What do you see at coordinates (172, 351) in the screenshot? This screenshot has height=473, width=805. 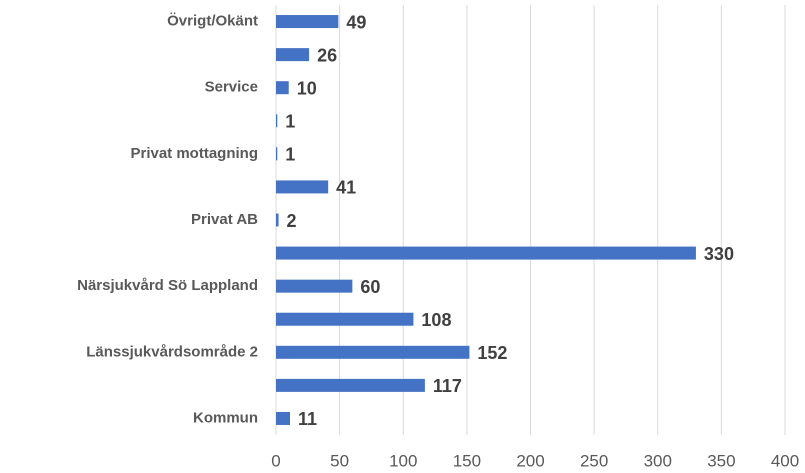 I see `y-tick-label: Länssjukvårdsområde 2` at bounding box center [172, 351].